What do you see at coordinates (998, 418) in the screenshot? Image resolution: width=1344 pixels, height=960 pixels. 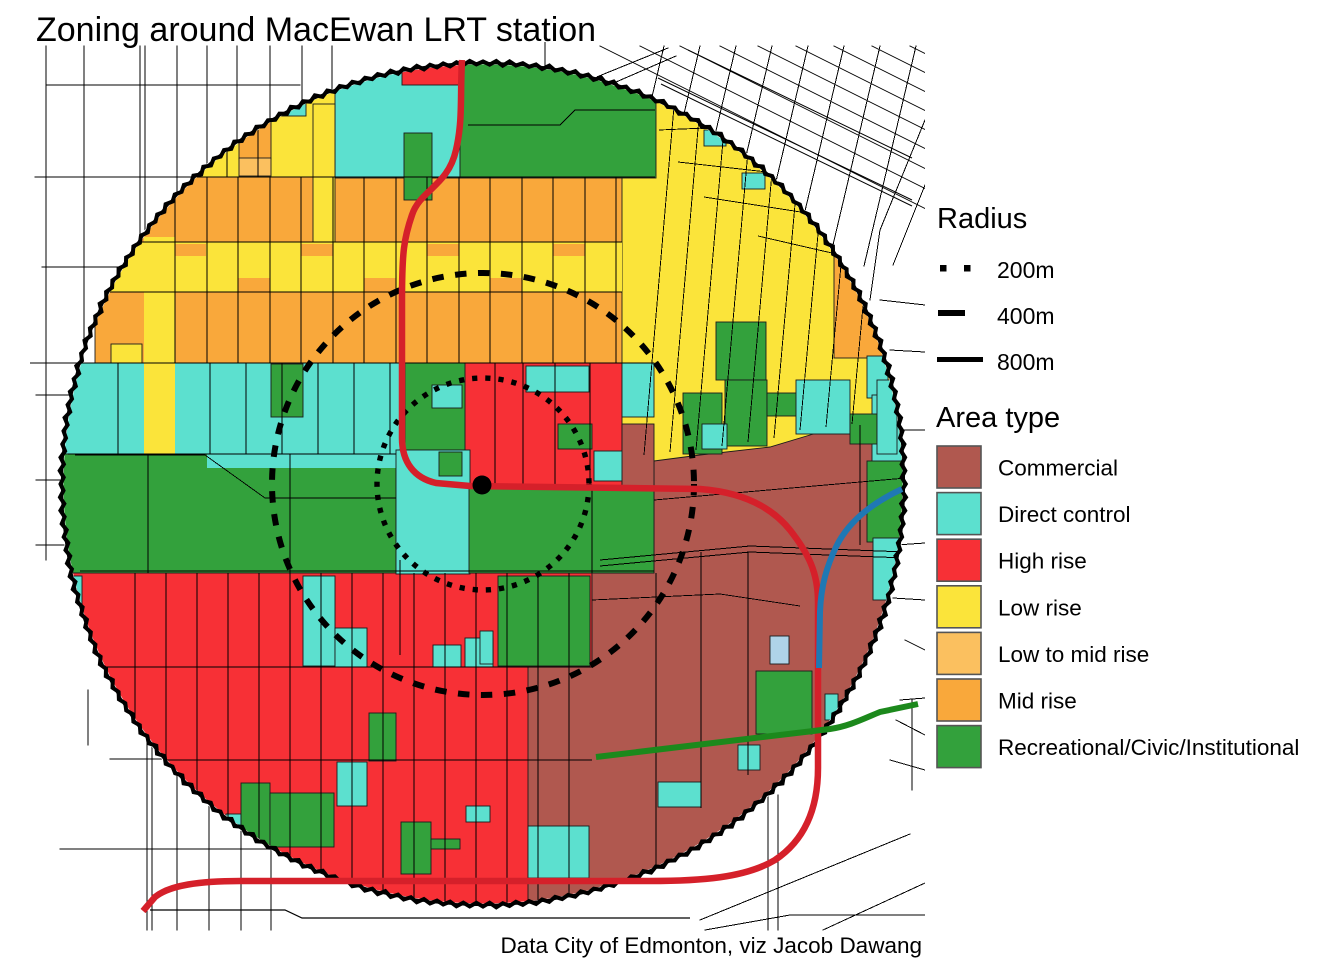 I see `svg-text: Area type` at bounding box center [998, 418].